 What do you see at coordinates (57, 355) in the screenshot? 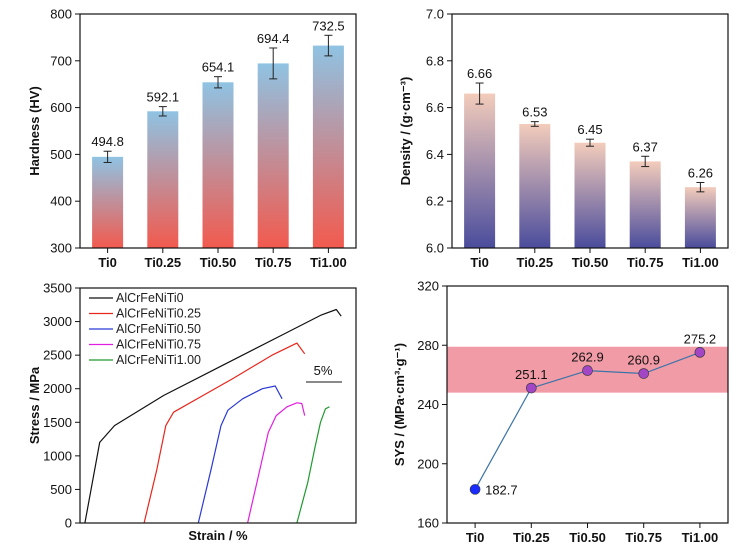
I see `y-tick-label: 2500` at bounding box center [57, 355].